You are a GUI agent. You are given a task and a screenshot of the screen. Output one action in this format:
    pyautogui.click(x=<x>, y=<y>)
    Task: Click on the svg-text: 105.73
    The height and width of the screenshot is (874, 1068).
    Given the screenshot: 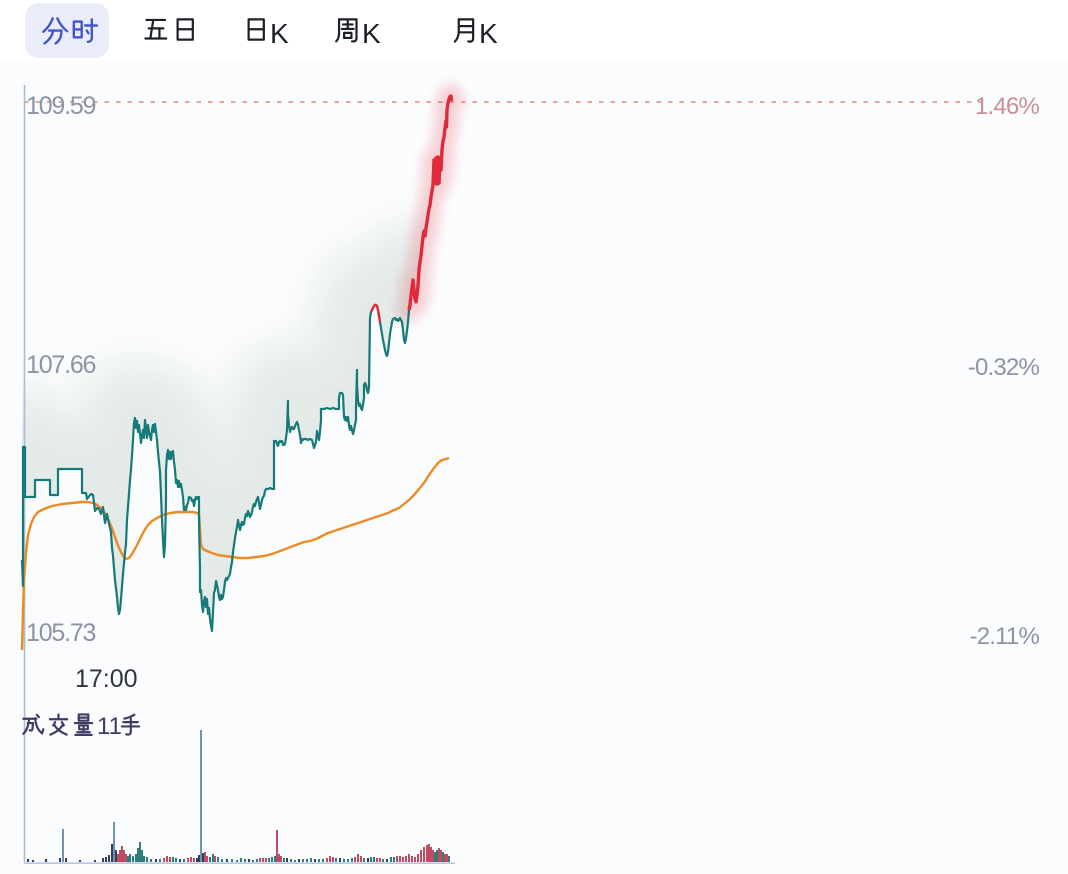 What is the action you would take?
    pyautogui.click(x=61, y=633)
    